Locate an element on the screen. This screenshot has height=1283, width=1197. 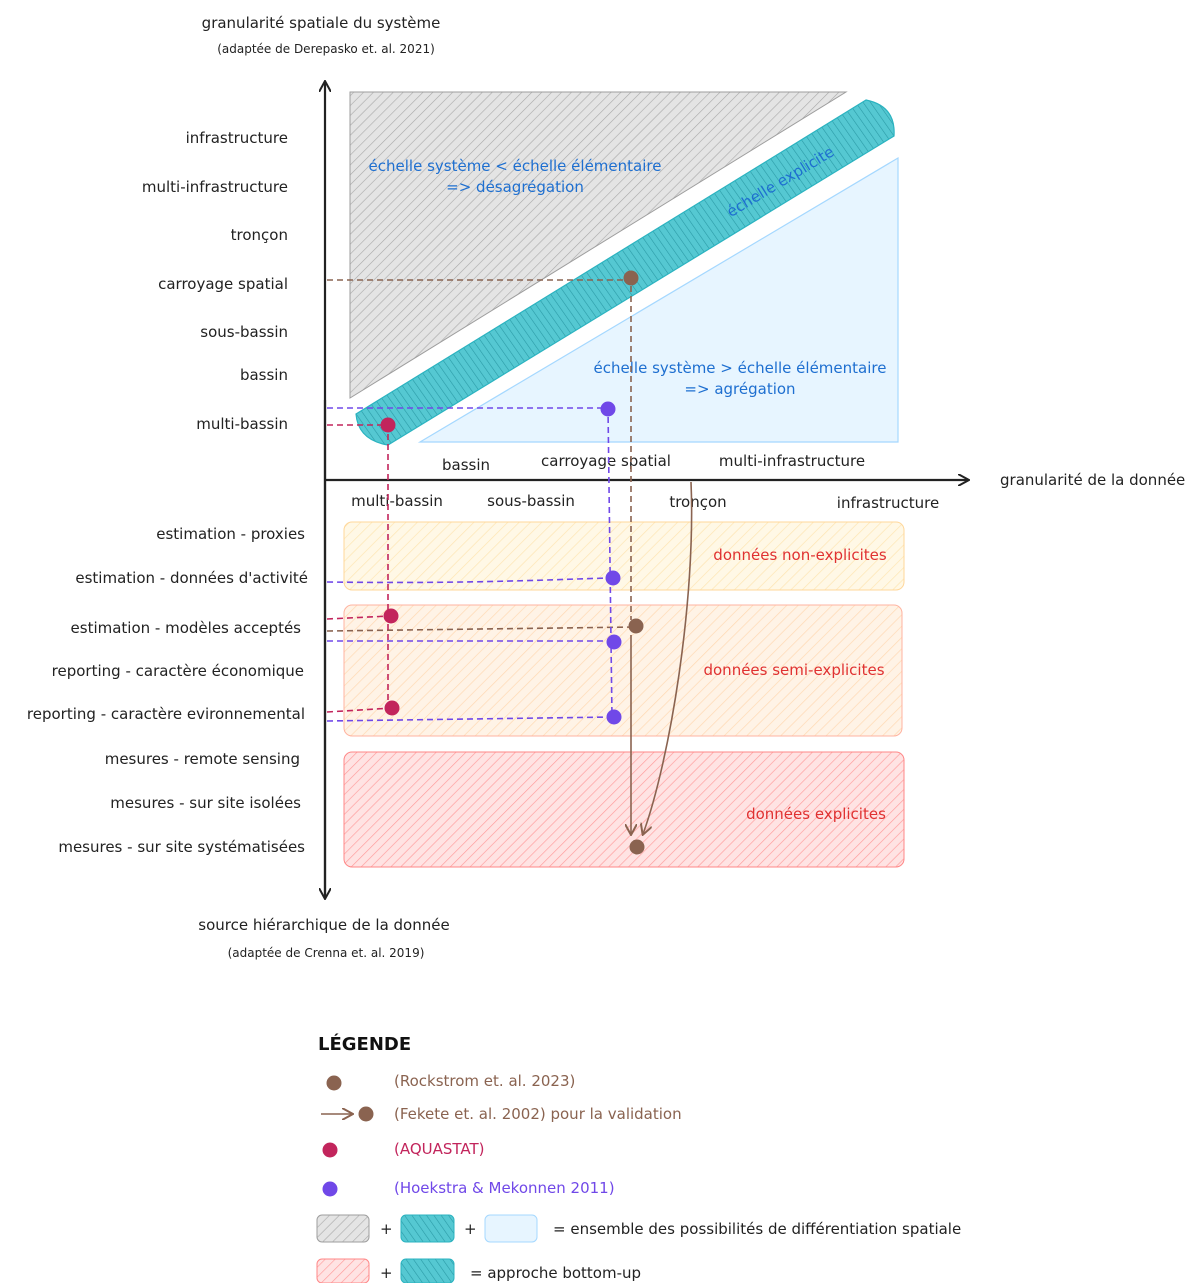
x-axis-title: granularité de la donnée is located at coordinates (1092, 480).